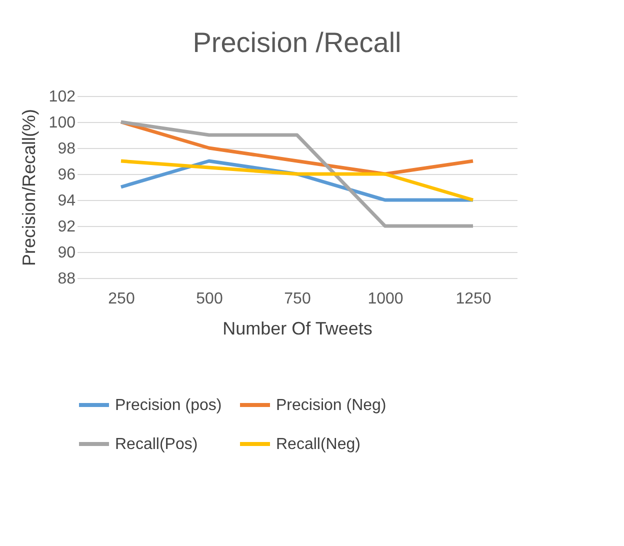 Image resolution: width=624 pixels, height=546 pixels. What do you see at coordinates (318, 444) in the screenshot?
I see `legend-label: Recall(Neg)` at bounding box center [318, 444].